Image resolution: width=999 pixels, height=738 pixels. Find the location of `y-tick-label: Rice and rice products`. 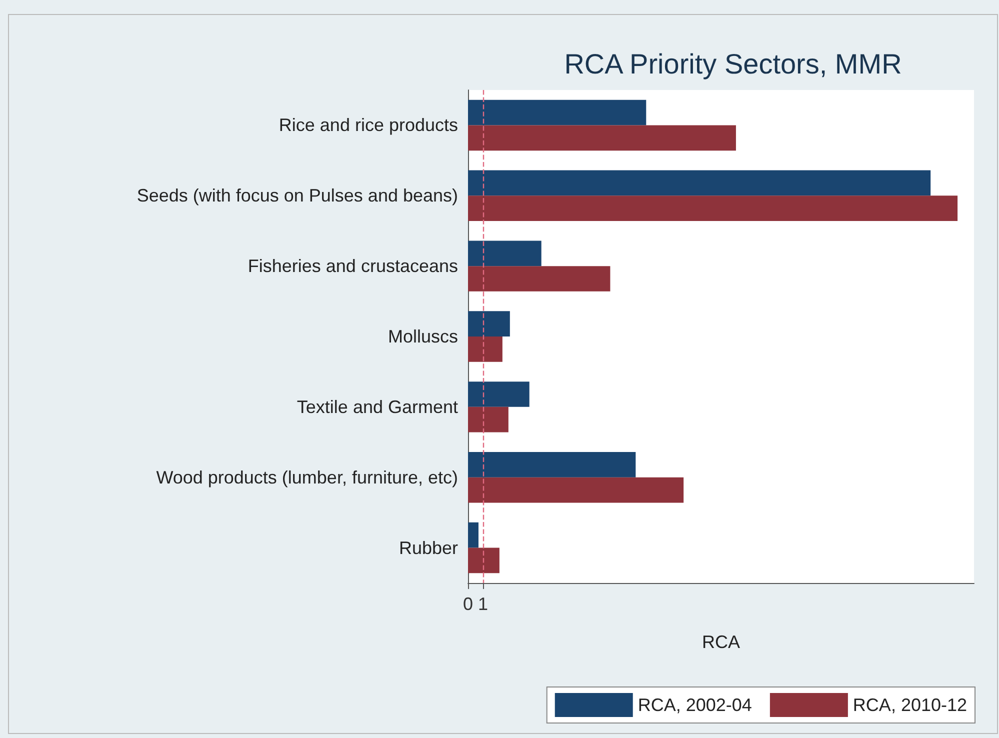

y-tick-label: Rice and rice products is located at coordinates (368, 125).